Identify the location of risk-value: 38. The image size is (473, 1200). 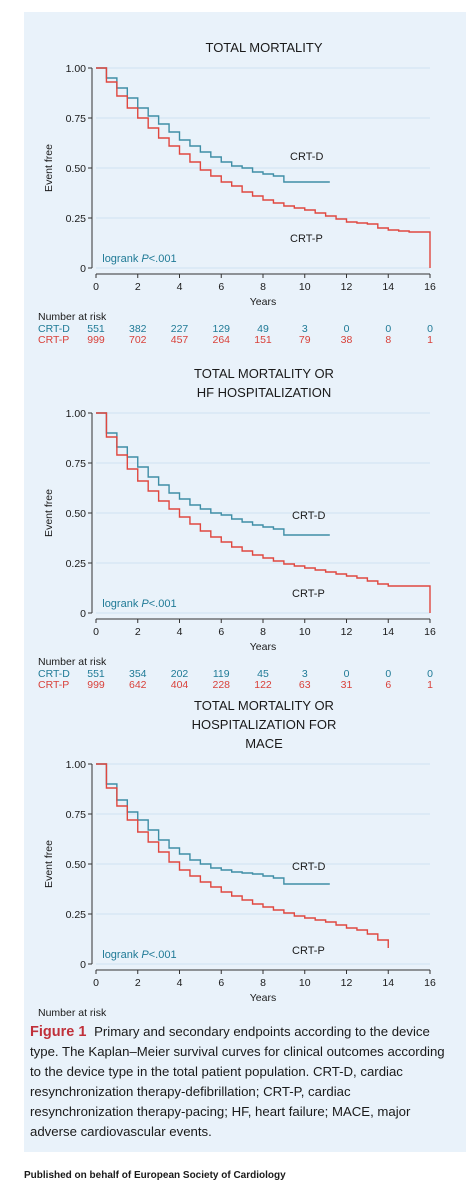
(347, 340).